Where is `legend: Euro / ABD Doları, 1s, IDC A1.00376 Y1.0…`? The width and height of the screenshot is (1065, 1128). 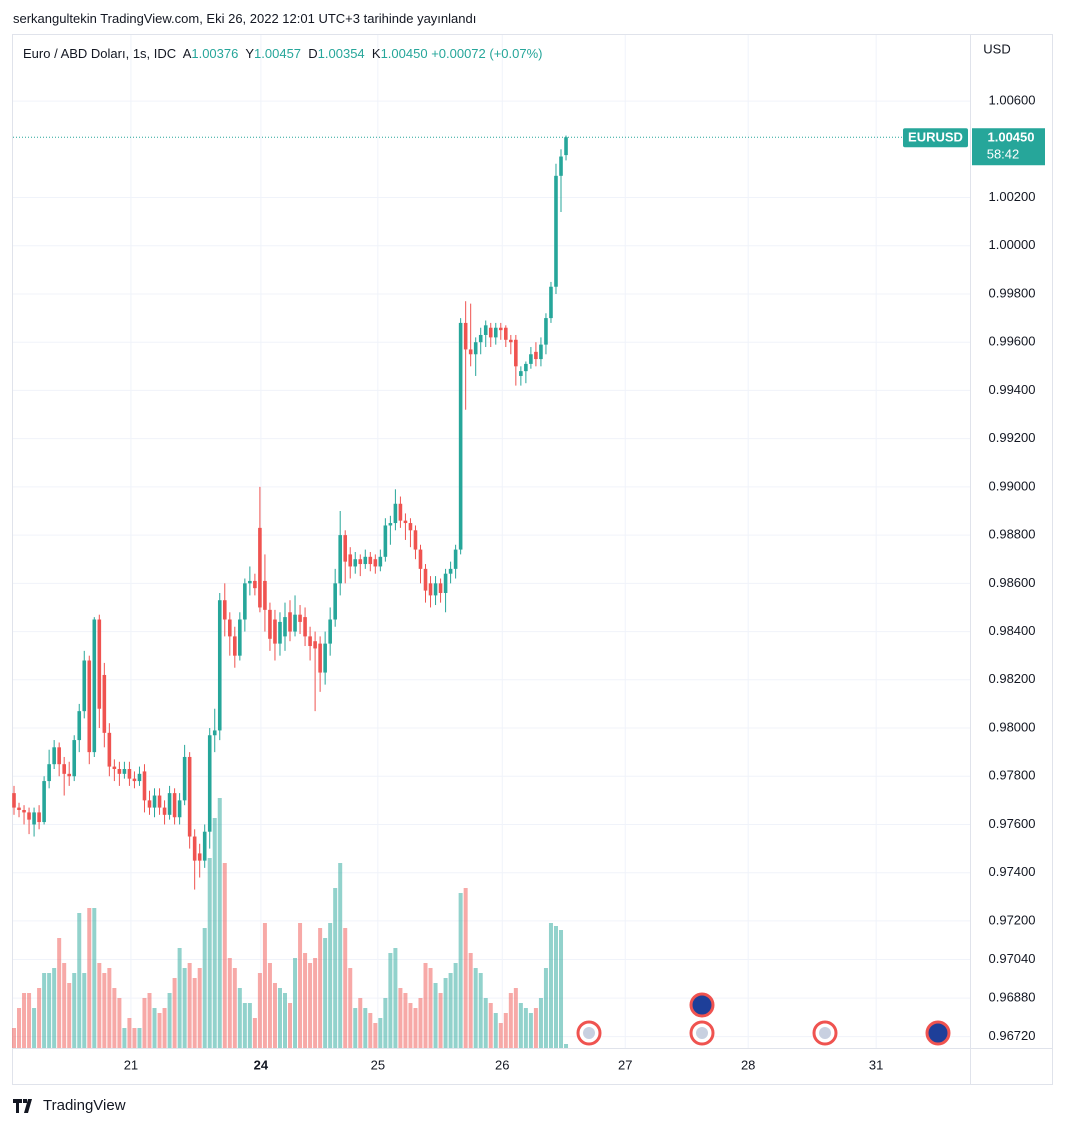 legend: Euro / ABD Doları, 1s, IDC A1.00376 Y1.0… is located at coordinates (283, 53).